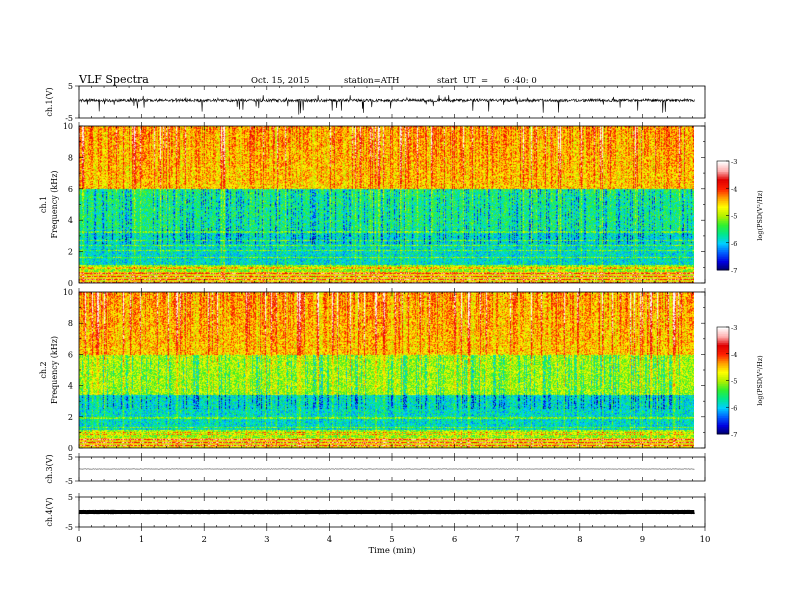  Describe the element at coordinates (734, 382) in the screenshot. I see `cb2-tick-label: -5` at that location.